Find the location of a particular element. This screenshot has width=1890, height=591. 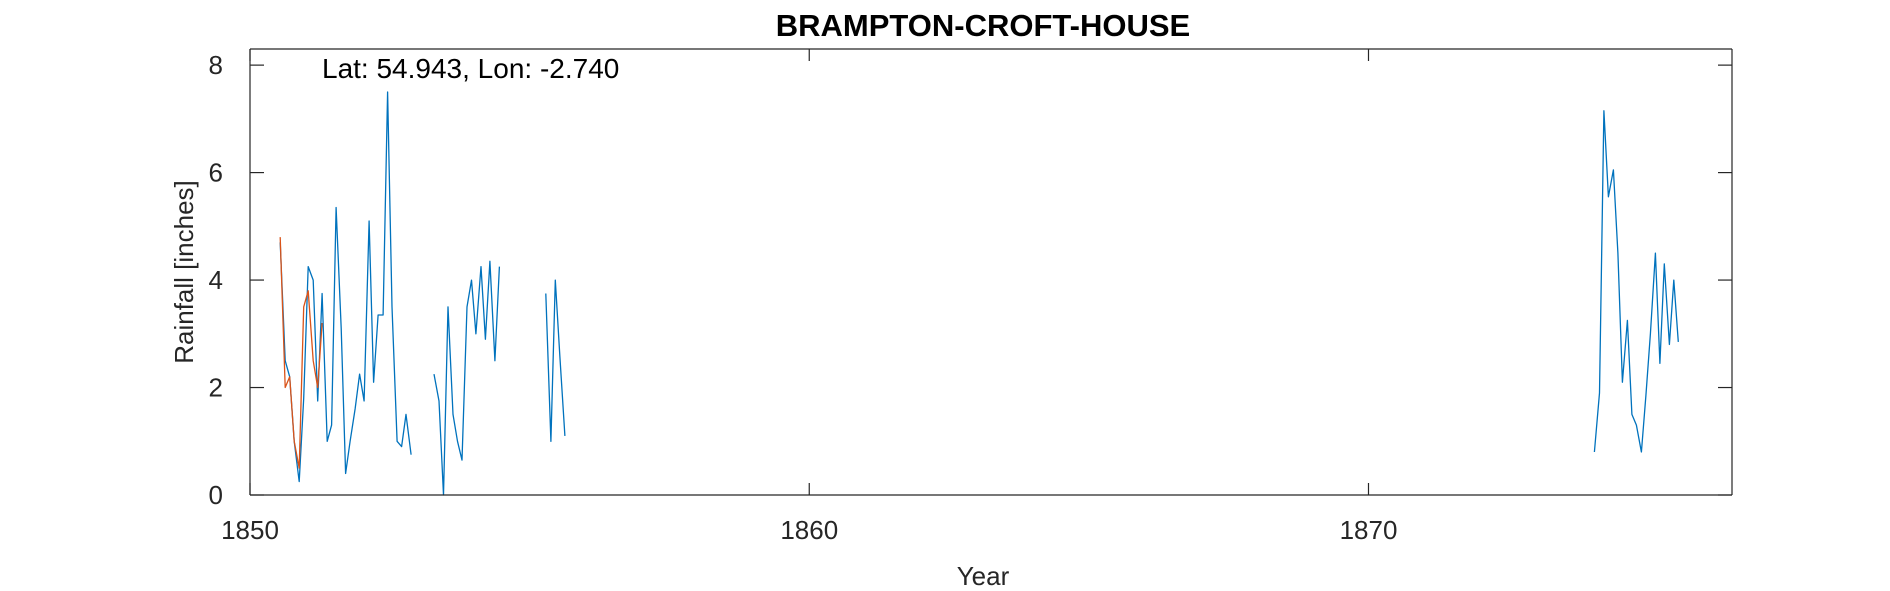

y-tick-label-6: 6 is located at coordinates (216, 173).